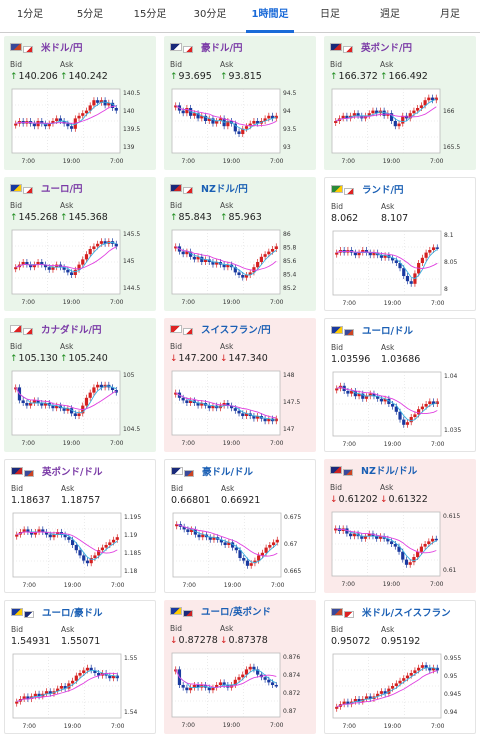 The image size is (480, 734). Describe the element at coordinates (72, 613) in the screenshot. I see `pair-name: ユーロ/豪ドル` at that location.